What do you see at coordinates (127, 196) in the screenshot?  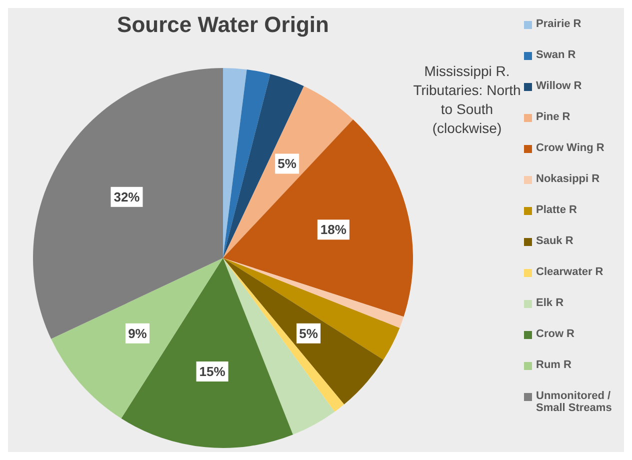 I see `data-label: 32%` at bounding box center [127, 196].